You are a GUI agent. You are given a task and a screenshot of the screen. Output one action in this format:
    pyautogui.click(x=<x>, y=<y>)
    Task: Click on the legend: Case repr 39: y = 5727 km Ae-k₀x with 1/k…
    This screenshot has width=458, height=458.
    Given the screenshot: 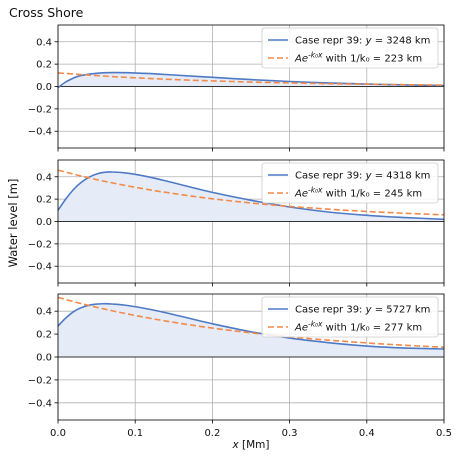 What is the action you would take?
    pyautogui.click(x=350, y=317)
    